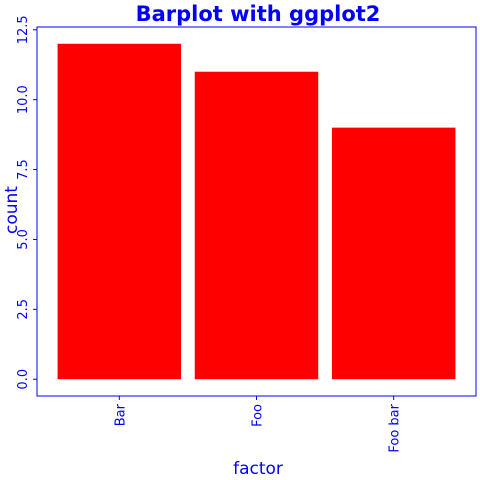 The width and height of the screenshot is (480, 480). Describe the element at coordinates (258, 469) in the screenshot. I see `x-axis-label: factor` at that location.